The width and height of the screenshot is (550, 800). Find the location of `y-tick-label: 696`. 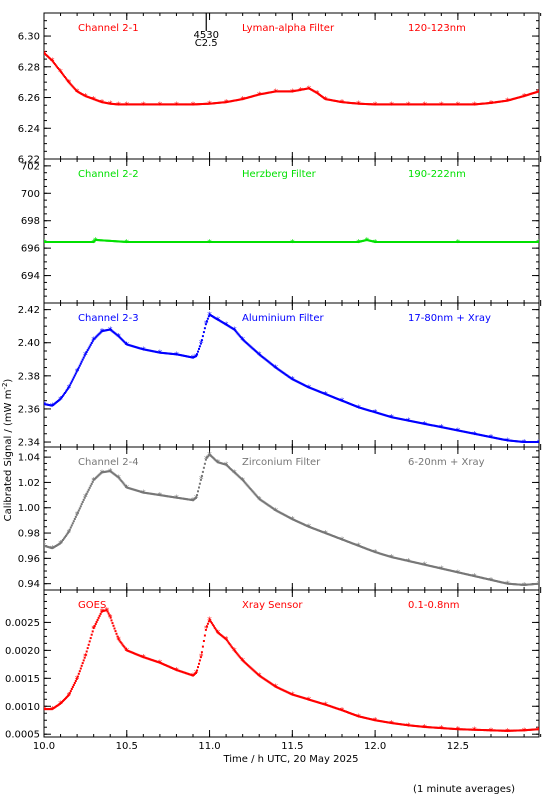

y-tick-label: 696 is located at coordinates (30, 249).